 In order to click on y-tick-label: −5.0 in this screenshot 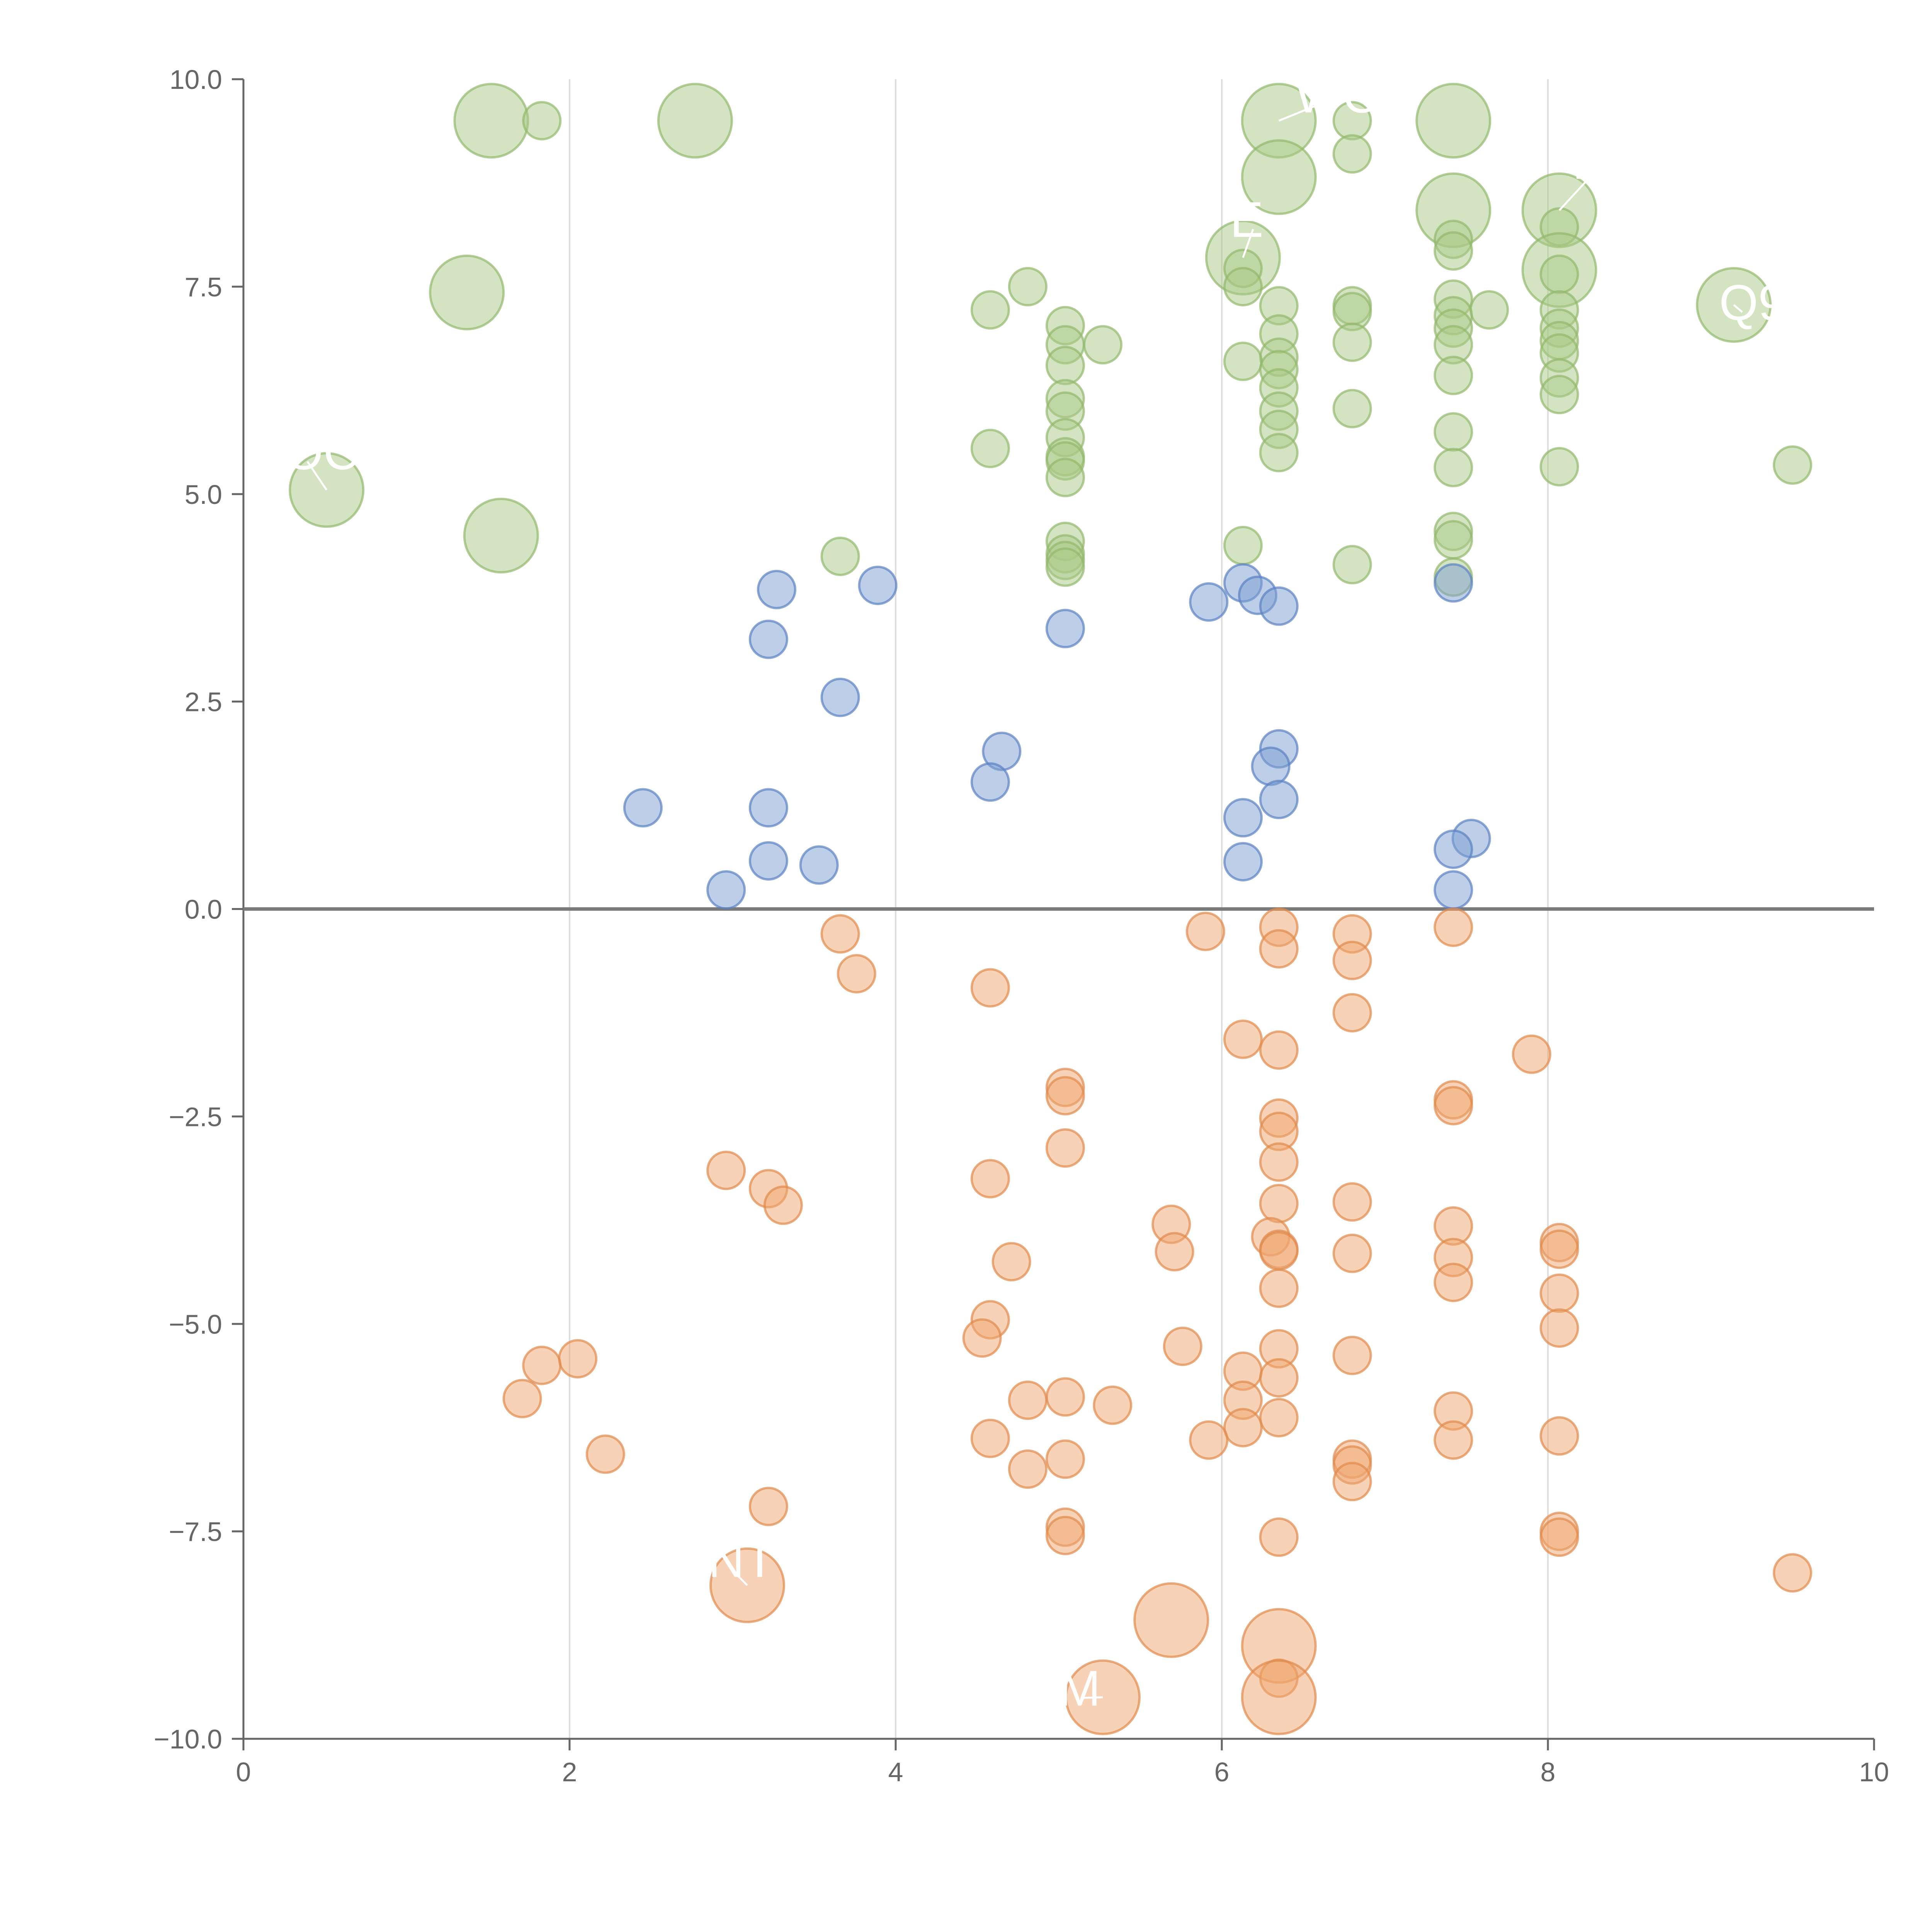, I will do `click(196, 1324)`.